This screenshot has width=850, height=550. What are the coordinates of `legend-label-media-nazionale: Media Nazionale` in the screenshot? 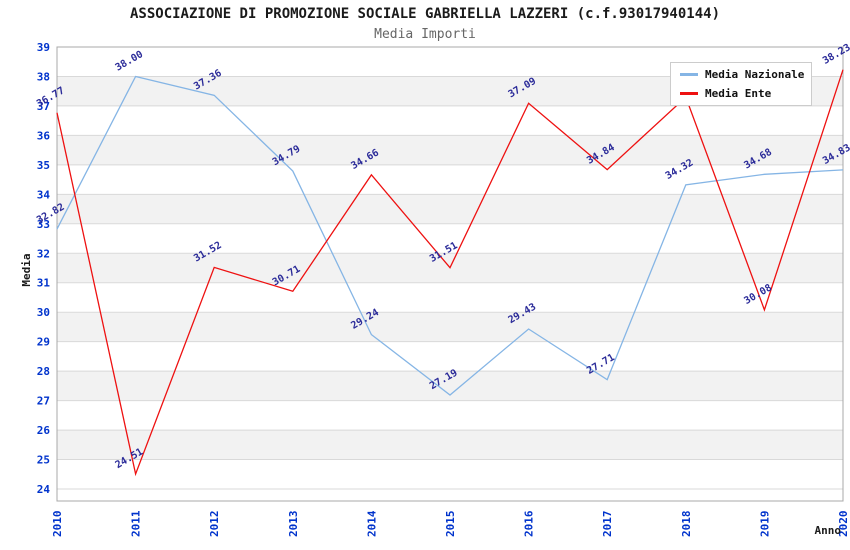 It's located at (755, 75).